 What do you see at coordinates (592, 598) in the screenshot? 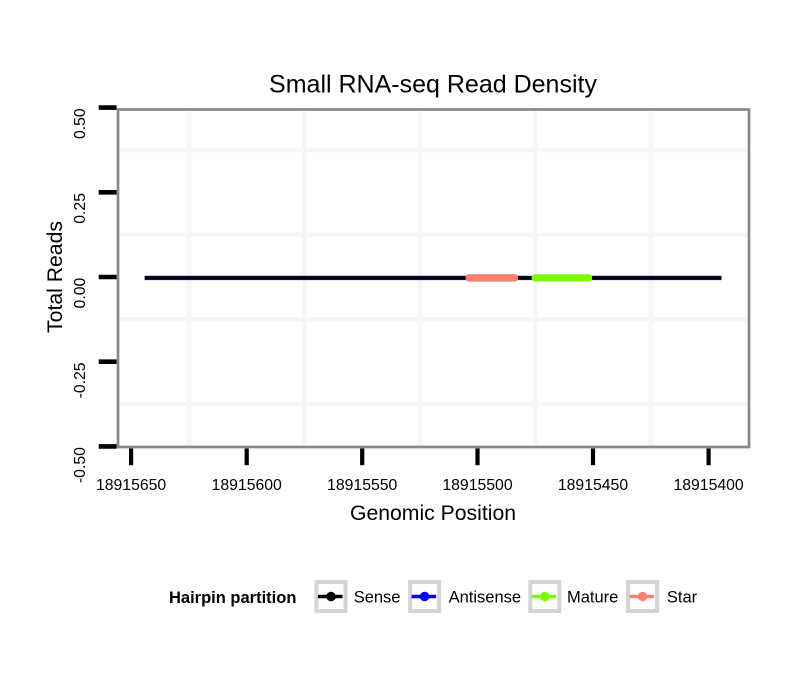
I see `svg-text: Mature` at bounding box center [592, 598].